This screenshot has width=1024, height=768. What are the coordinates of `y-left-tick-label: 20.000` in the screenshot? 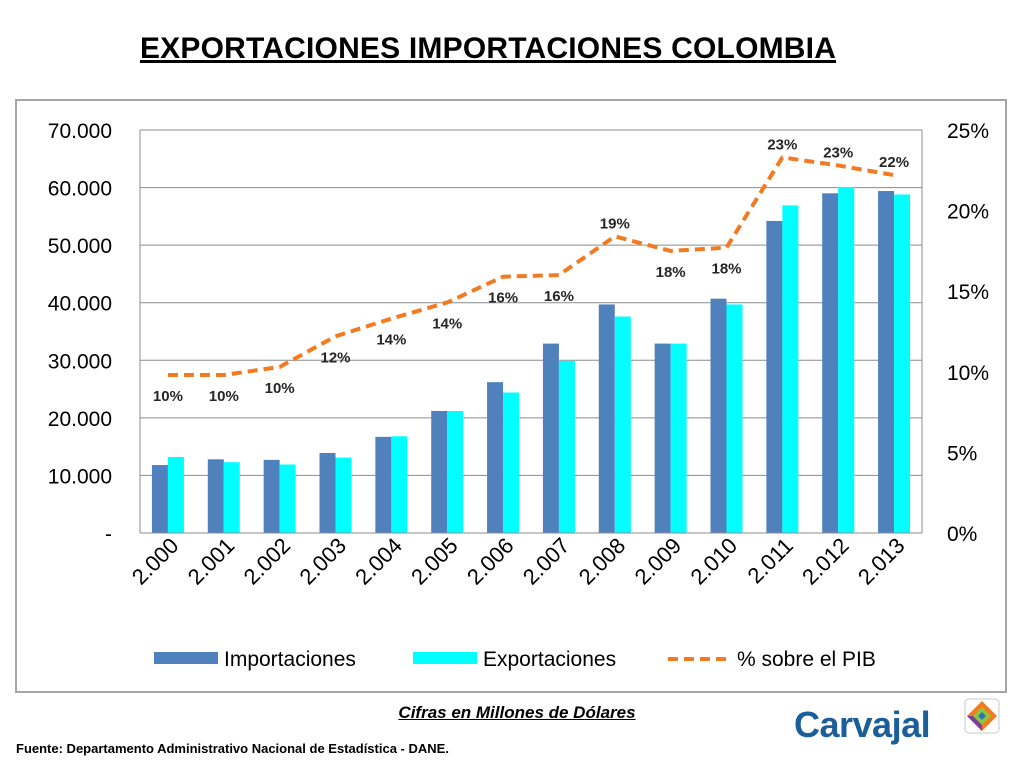 It's located at (80, 419).